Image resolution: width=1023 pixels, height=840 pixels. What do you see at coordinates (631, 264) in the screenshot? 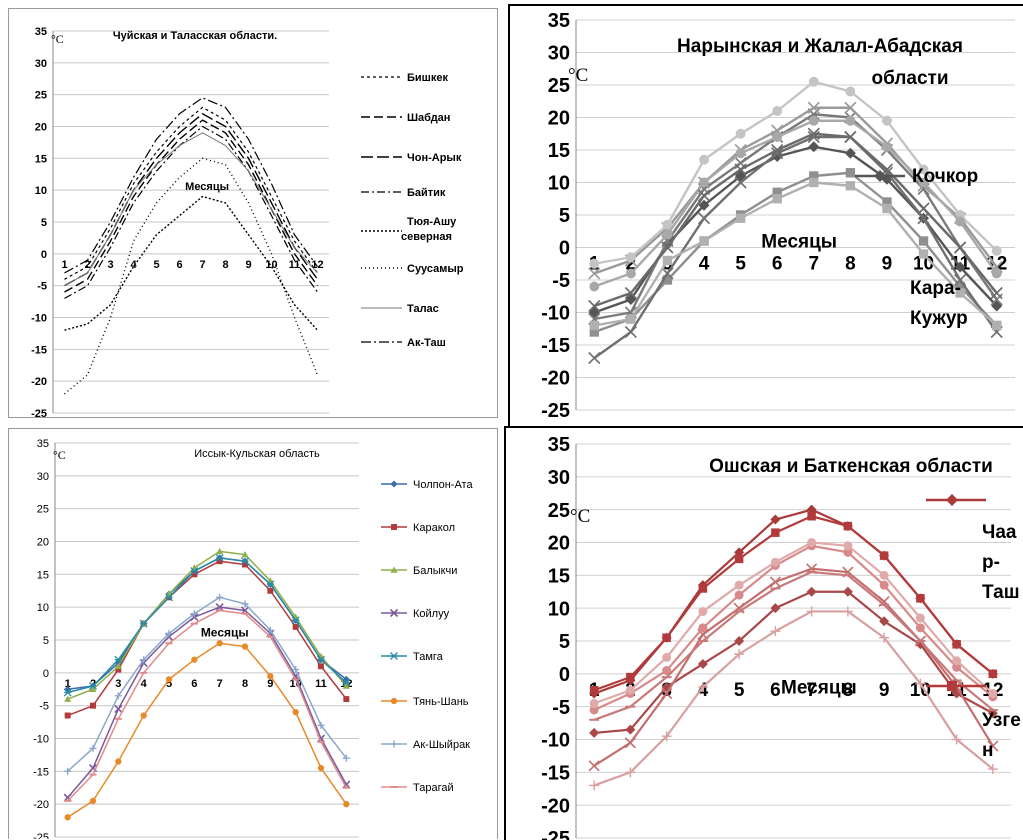
I see `x-tick-label: 2` at bounding box center [631, 264].